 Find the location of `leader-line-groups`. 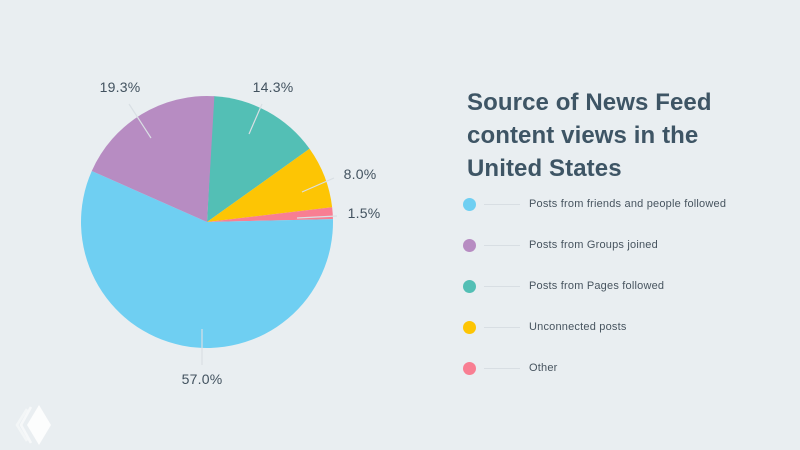

leader-line-groups is located at coordinates (140, 121).